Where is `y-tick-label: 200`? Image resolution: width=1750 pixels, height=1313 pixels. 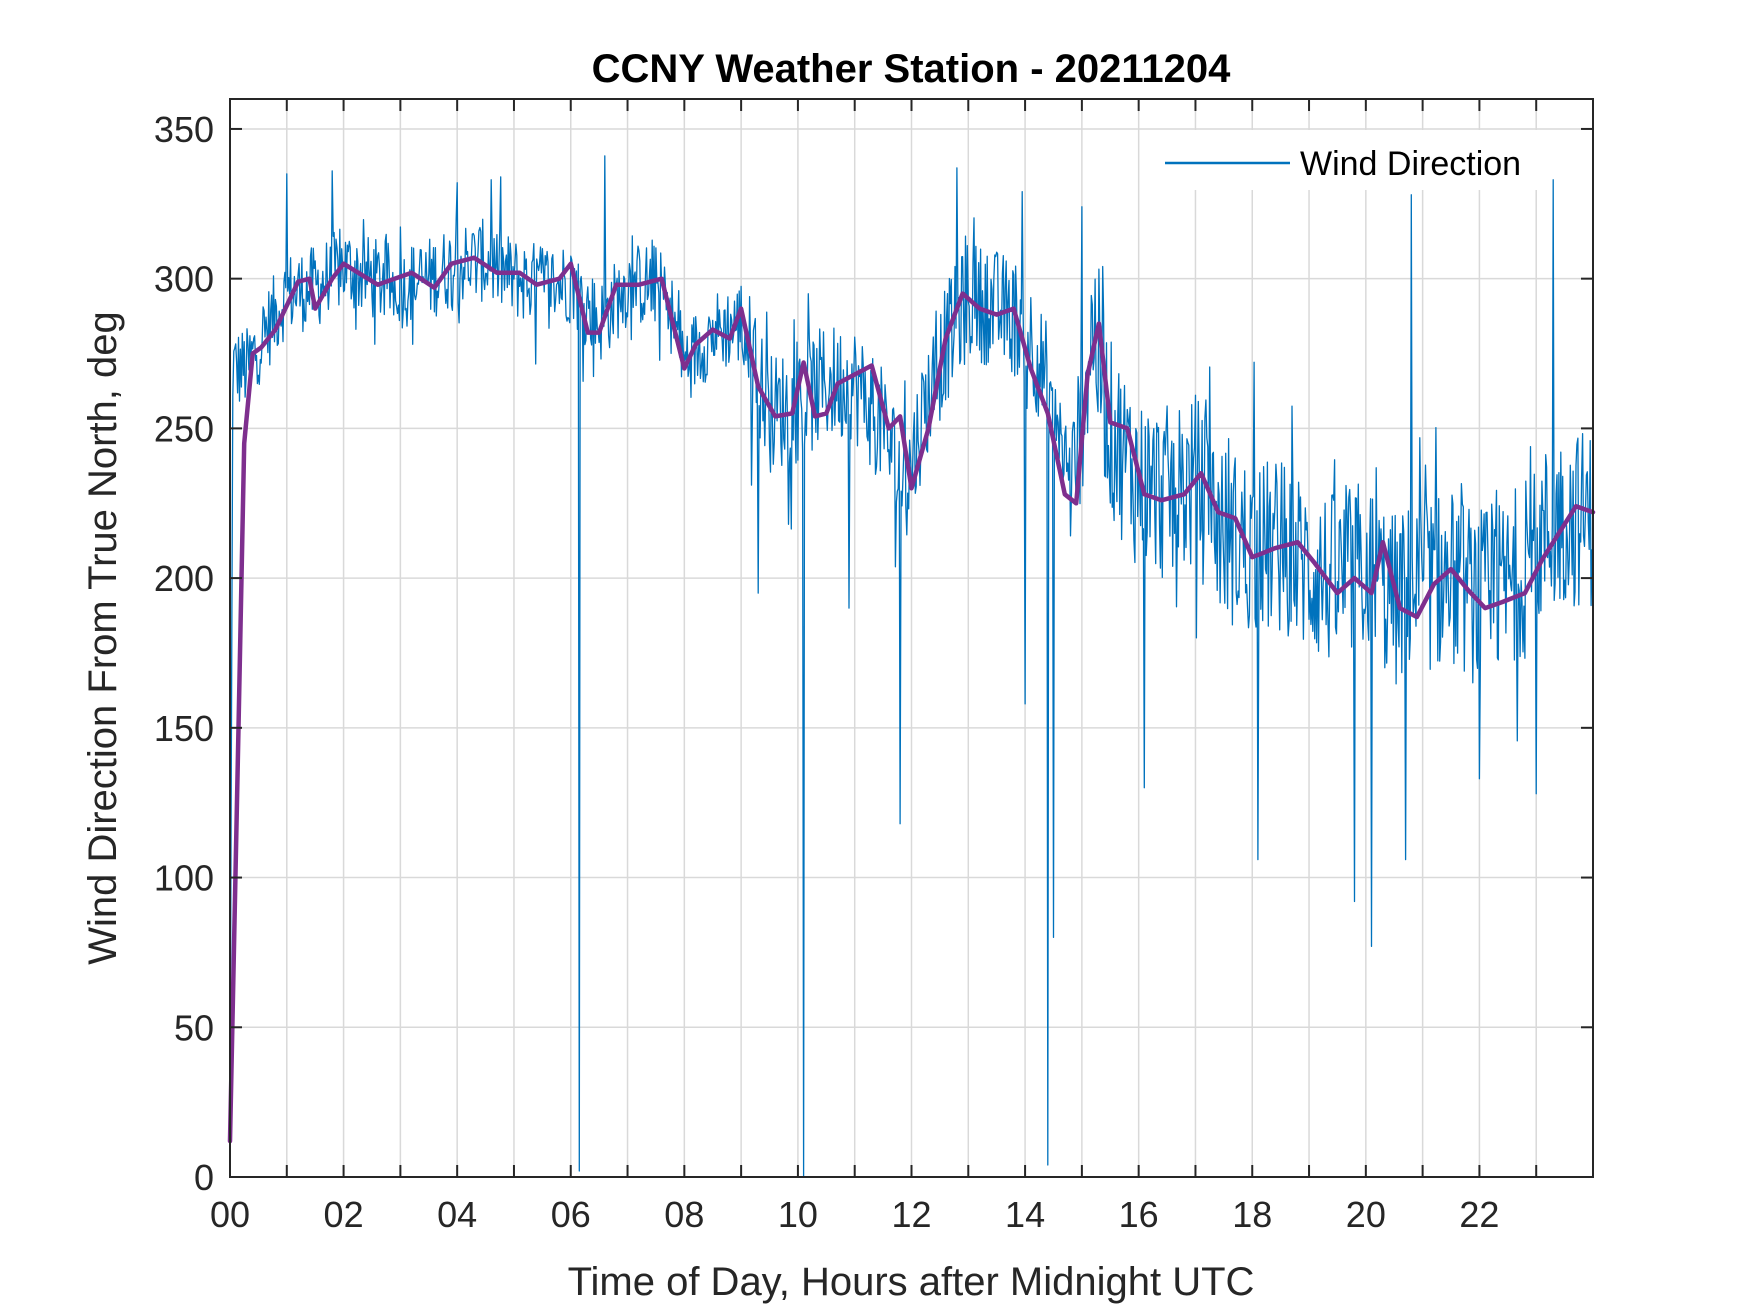 y-tick-label: 200 is located at coordinates (184, 578).